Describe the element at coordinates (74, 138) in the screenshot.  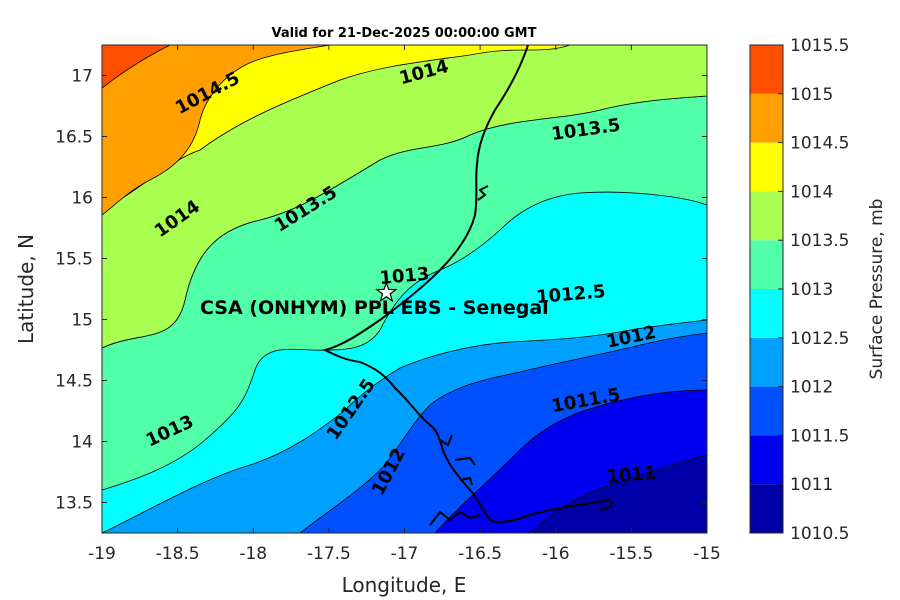
I see `y-tick-label: 16.5` at that location.